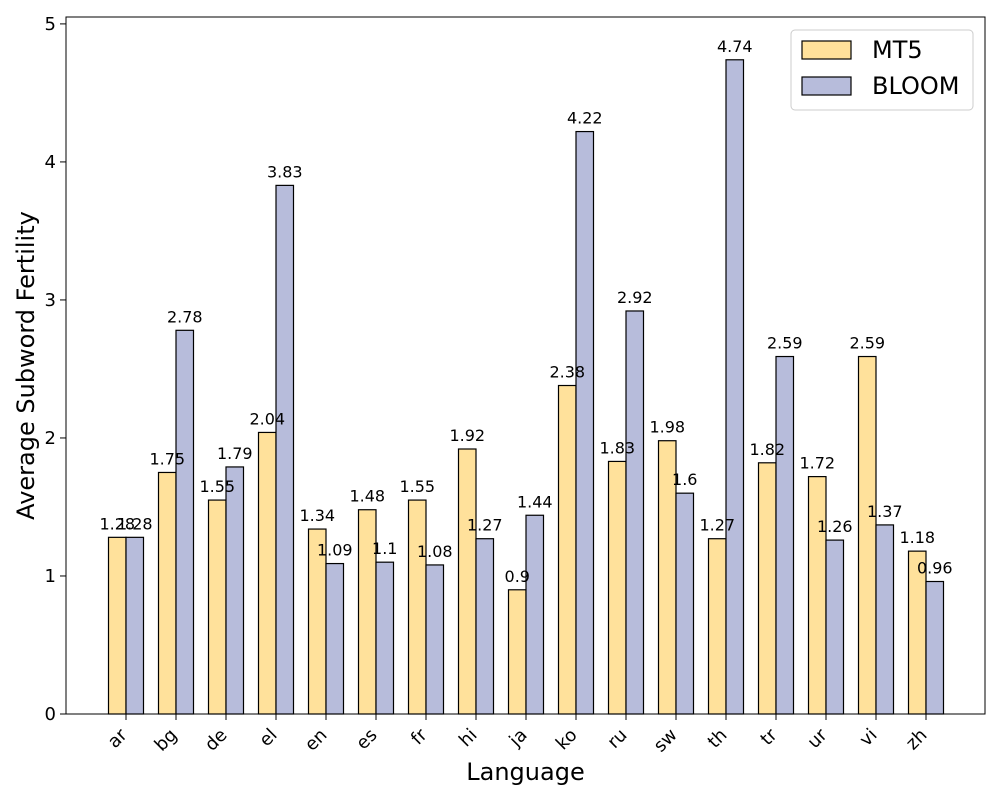 The height and width of the screenshot is (800, 1000). I want to click on legend-label-mt5: MT5, so click(897, 50).